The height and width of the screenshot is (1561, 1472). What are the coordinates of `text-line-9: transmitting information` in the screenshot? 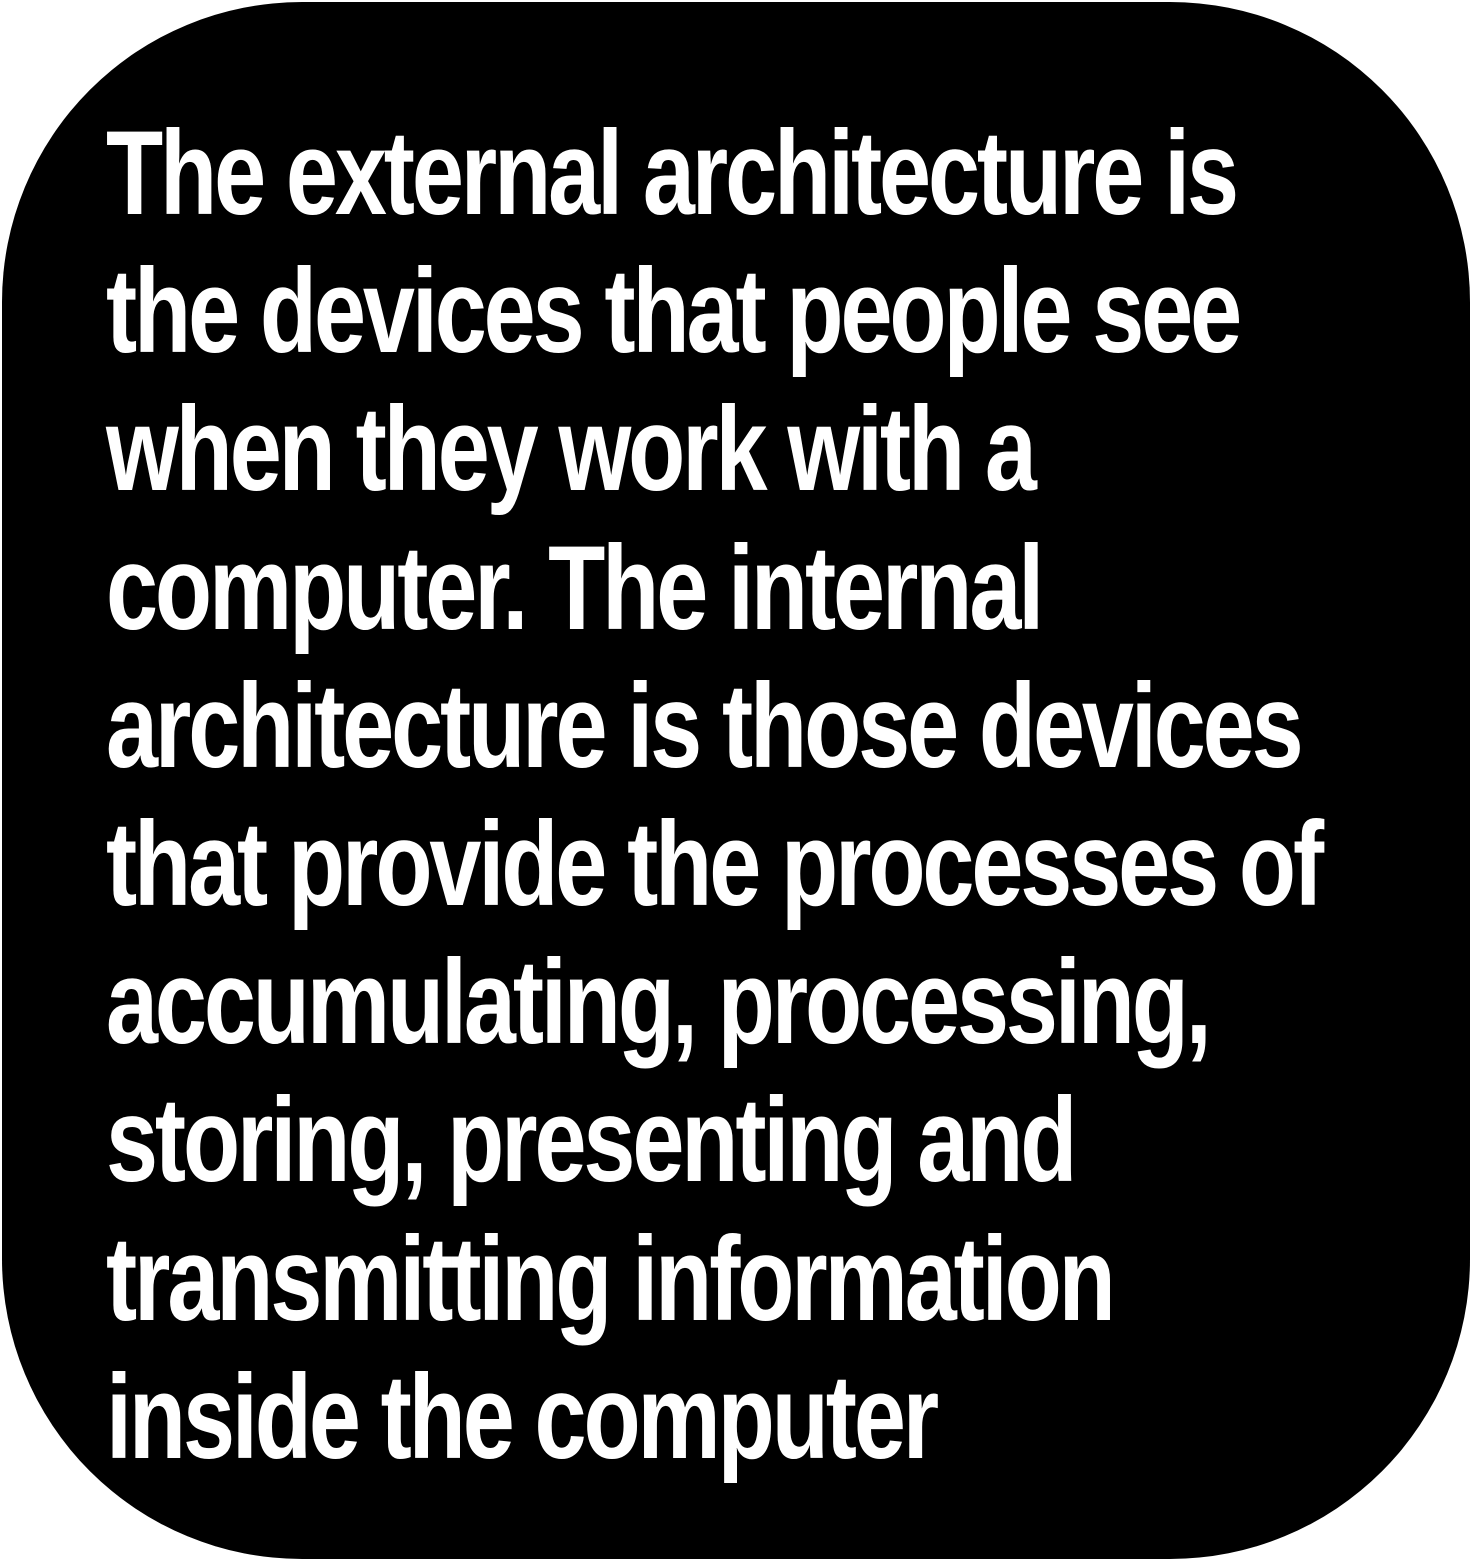 It's located at (611, 1278).